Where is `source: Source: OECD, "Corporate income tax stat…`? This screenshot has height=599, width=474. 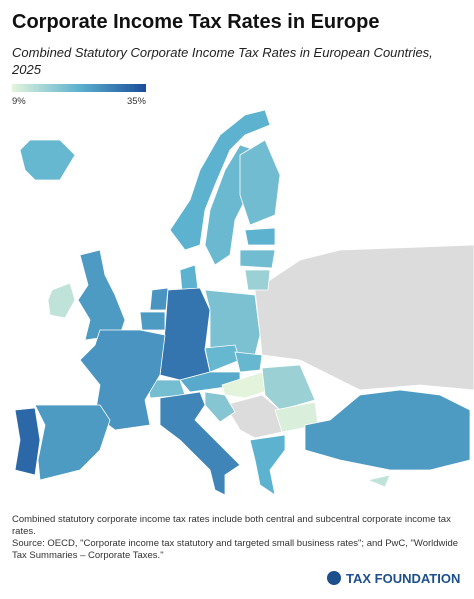 source: Source: OECD, "Corporate income tax stat… is located at coordinates (235, 549).